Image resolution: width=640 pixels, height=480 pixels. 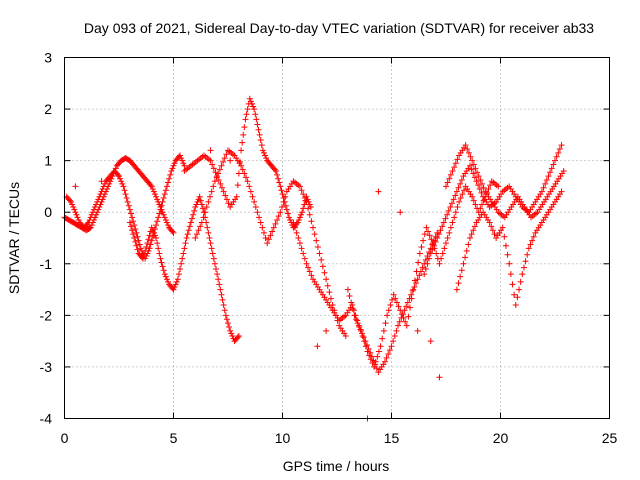 I want to click on x-tick-label: 10, so click(x=283, y=438).